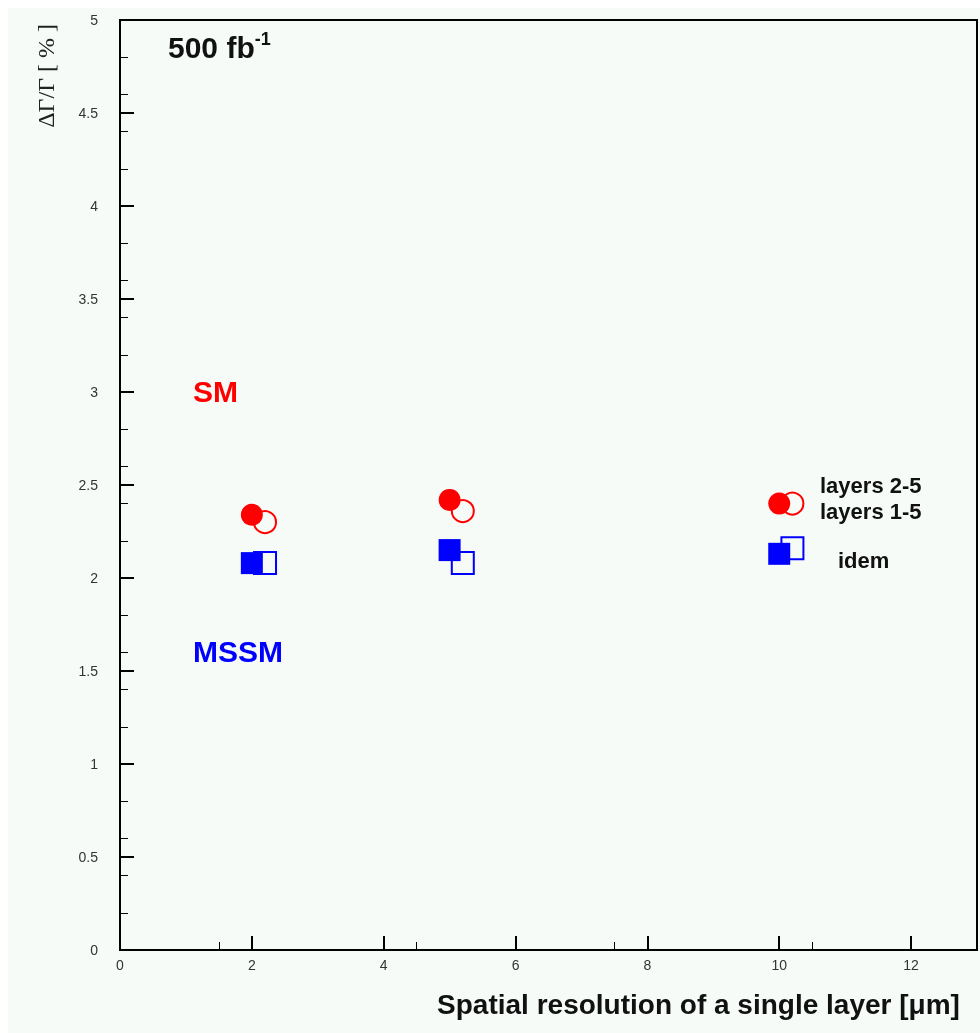 This screenshot has width=980, height=1033. I want to click on y-tick-label: 2, so click(94, 578).